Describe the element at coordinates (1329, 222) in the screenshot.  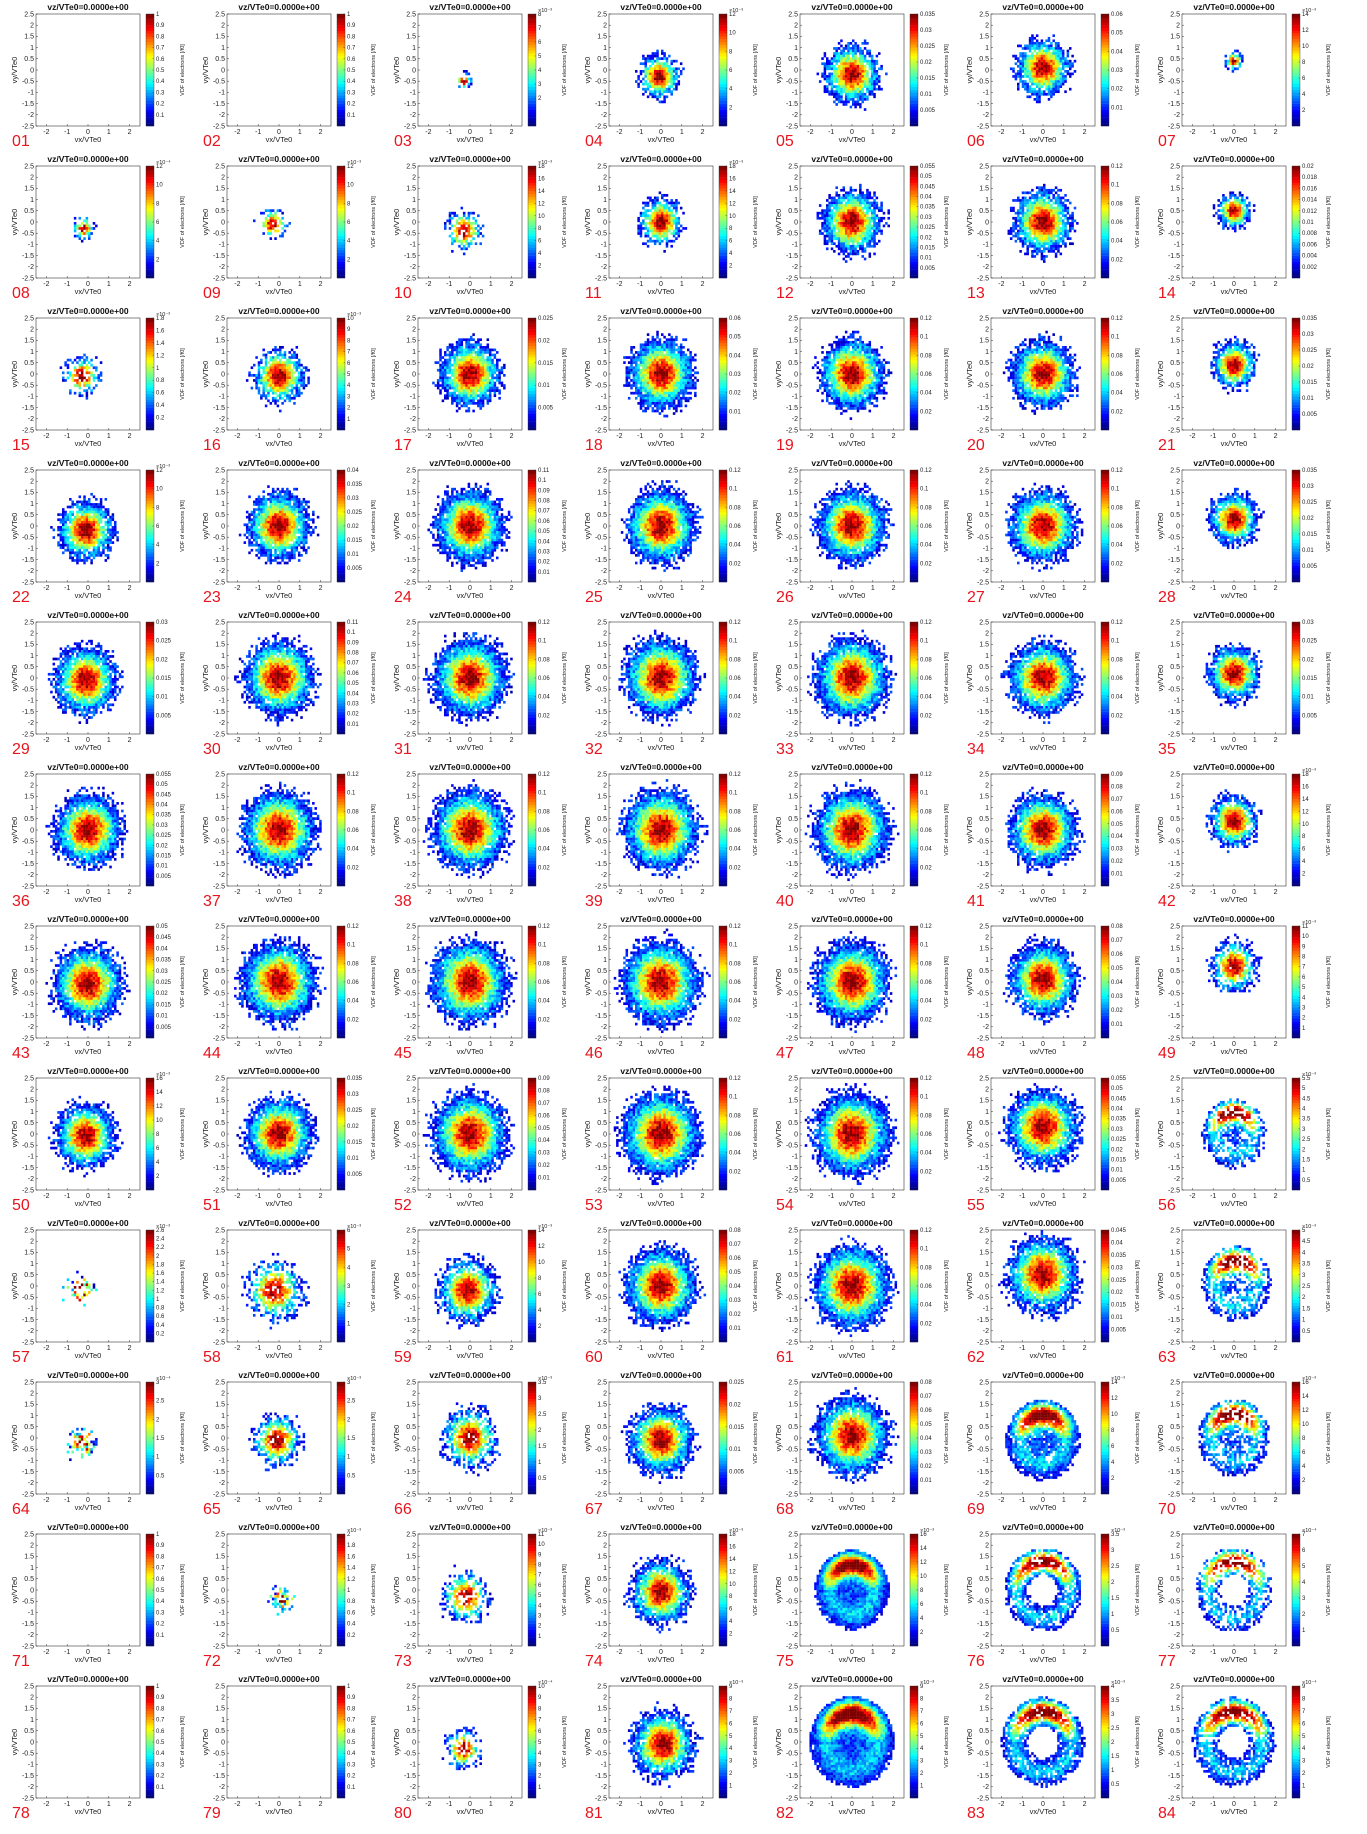
I see `colorbar-label: VDF of electrons [/f0]` at that location.